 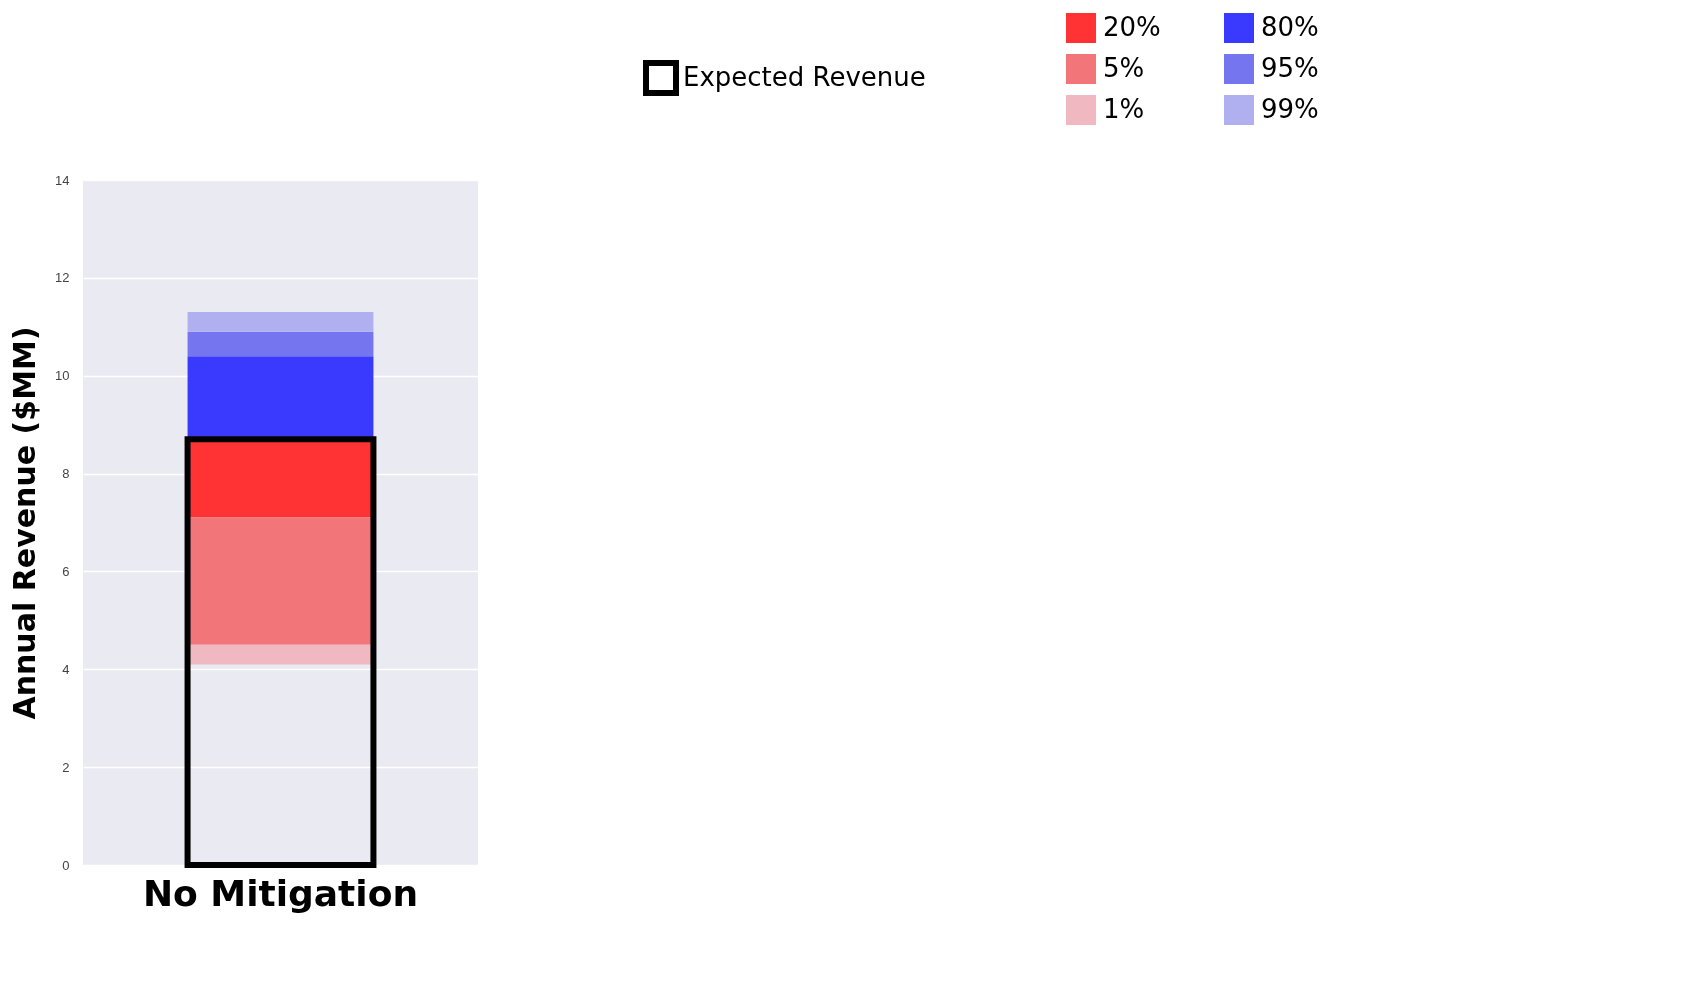 I want to click on legend-label: 20%, so click(x=1132, y=27).